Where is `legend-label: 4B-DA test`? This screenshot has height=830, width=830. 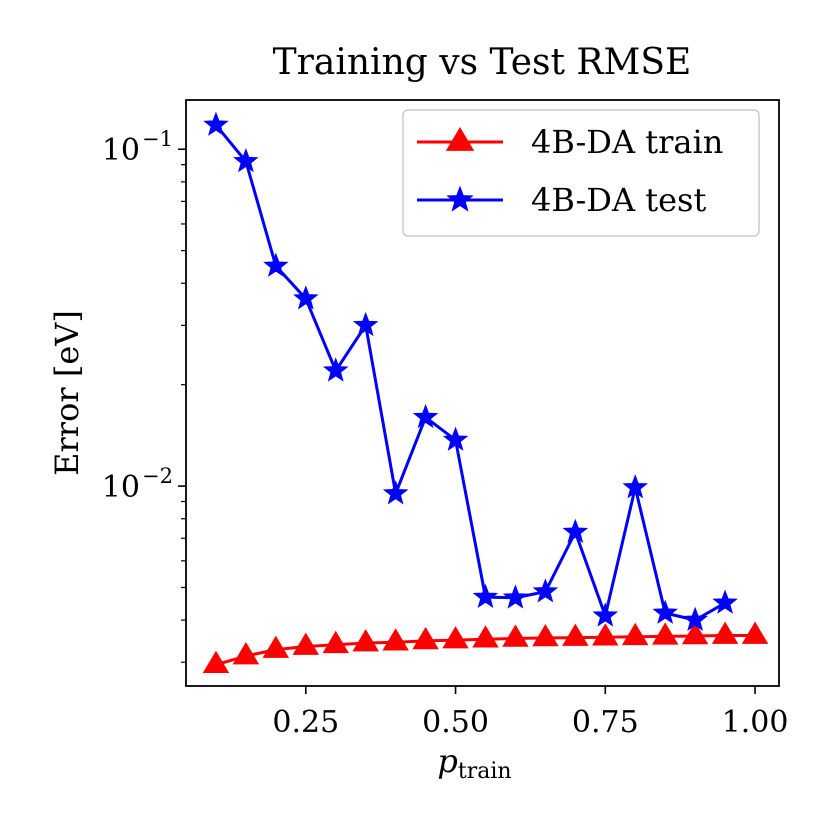
legend-label: 4B-DA test is located at coordinates (618, 200).